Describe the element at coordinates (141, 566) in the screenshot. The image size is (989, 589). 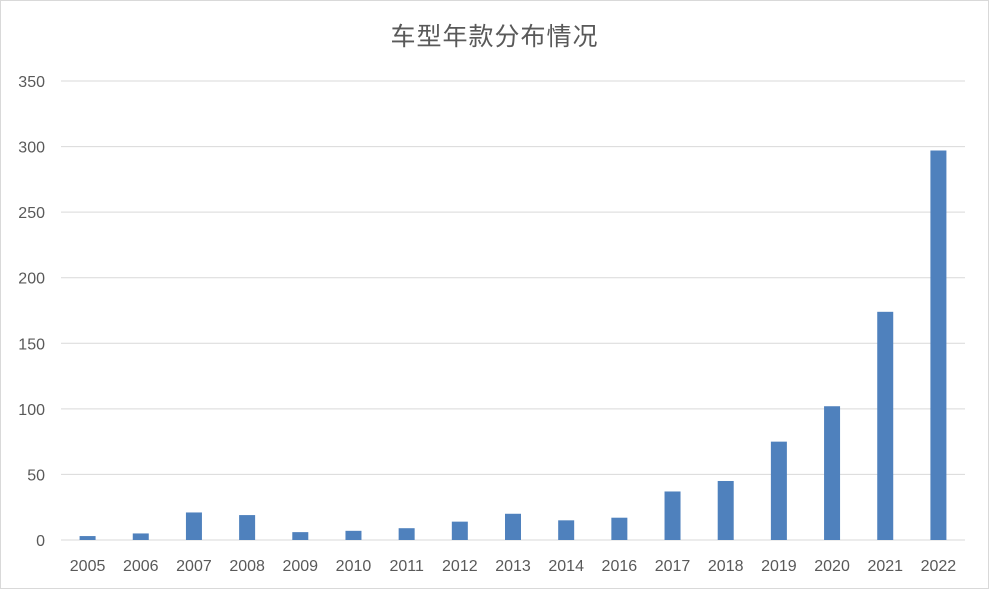
I see `x-tick-label: 2006` at that location.